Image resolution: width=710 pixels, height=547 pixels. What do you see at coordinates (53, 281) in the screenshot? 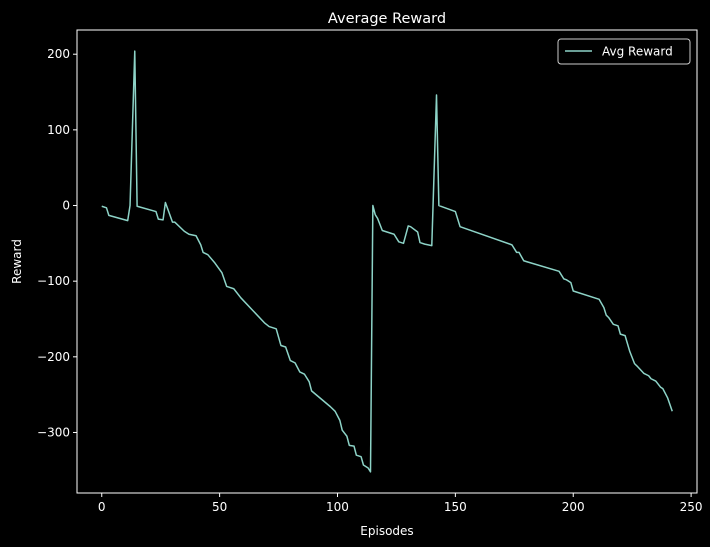
I see `y-tick-label: −100` at bounding box center [53, 281].